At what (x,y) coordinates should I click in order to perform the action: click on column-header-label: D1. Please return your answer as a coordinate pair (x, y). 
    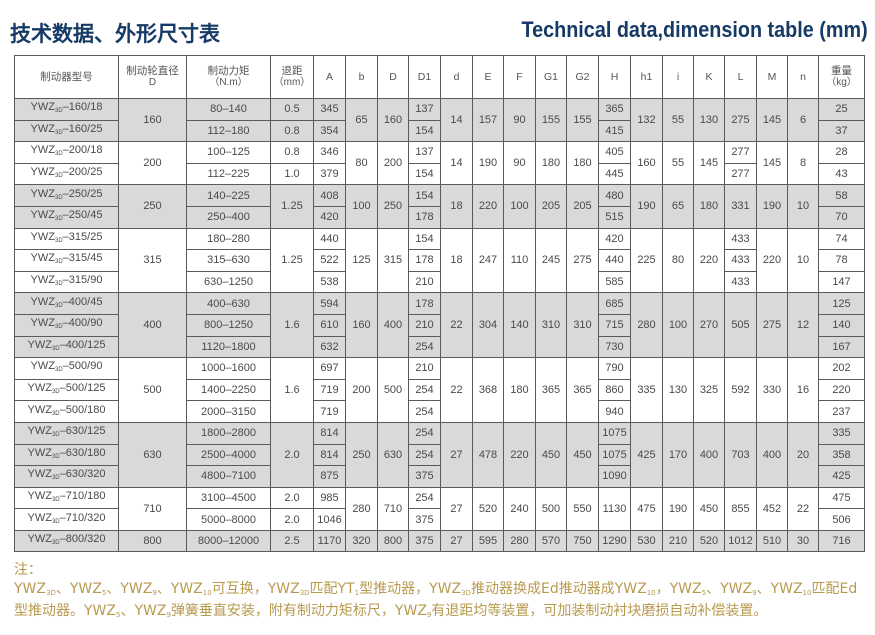
    Looking at the image, I should click on (424, 77).